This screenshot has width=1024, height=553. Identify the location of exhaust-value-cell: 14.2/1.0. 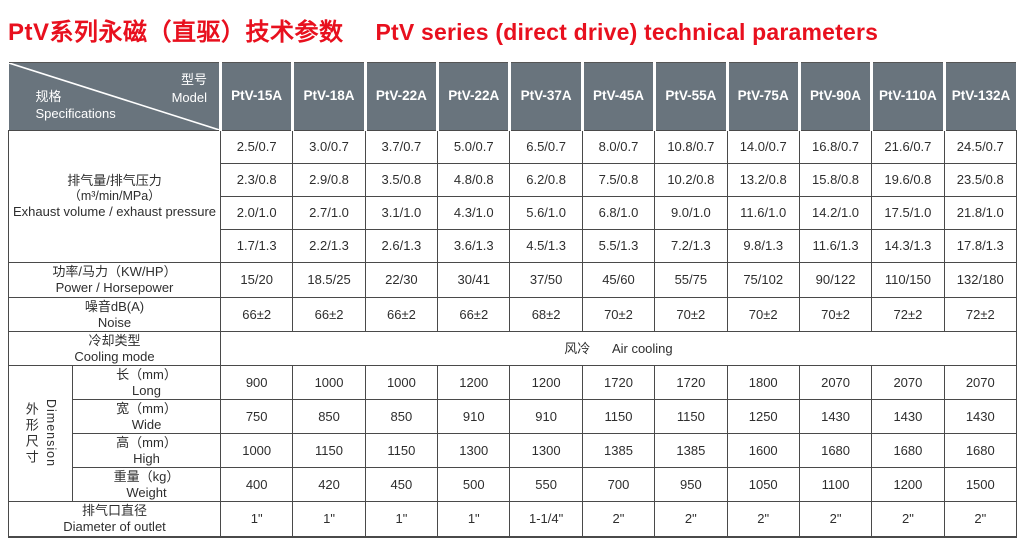
(835, 213).